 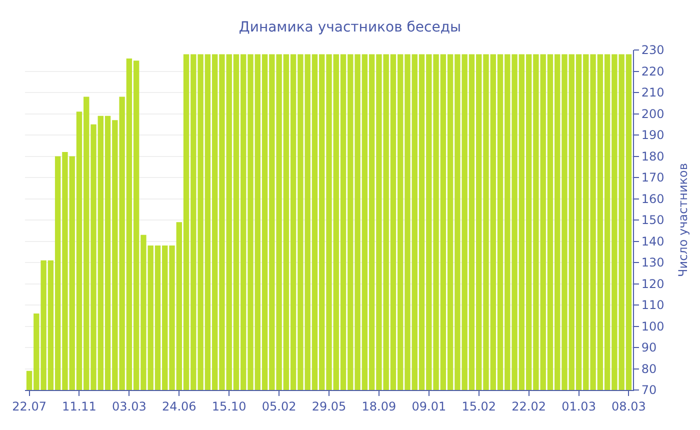 I want to click on x-tick-label: 11.11, so click(x=79, y=406).